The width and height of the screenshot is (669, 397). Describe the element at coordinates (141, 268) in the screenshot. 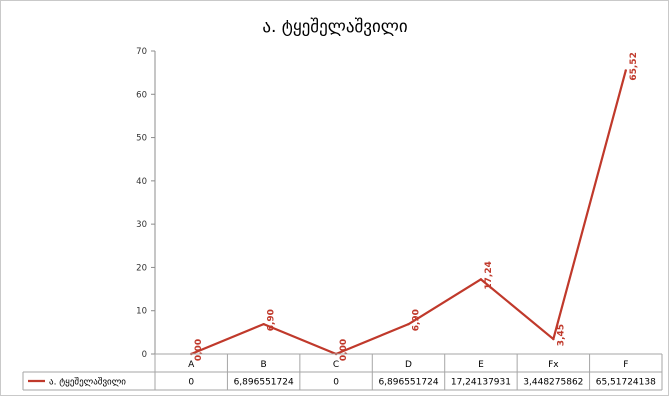

I see `y-tick-label: 20` at that location.